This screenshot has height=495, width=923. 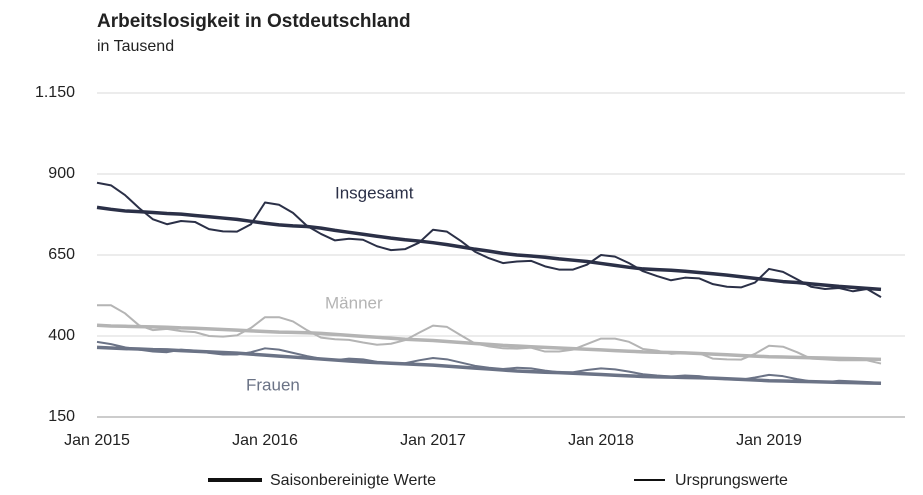 What do you see at coordinates (55, 92) in the screenshot?
I see `y-tick-label: 1.150` at bounding box center [55, 92].